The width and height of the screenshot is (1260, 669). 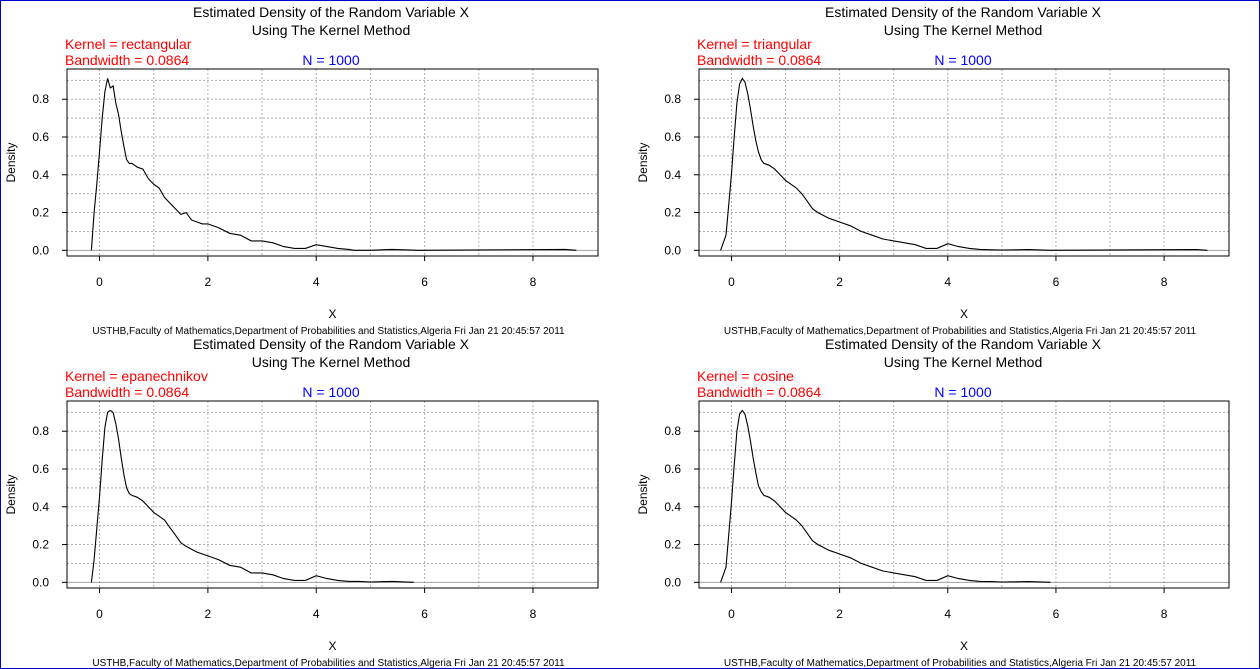 What do you see at coordinates (745, 376) in the screenshot?
I see `kernel-label: Kernel = cosine` at bounding box center [745, 376].